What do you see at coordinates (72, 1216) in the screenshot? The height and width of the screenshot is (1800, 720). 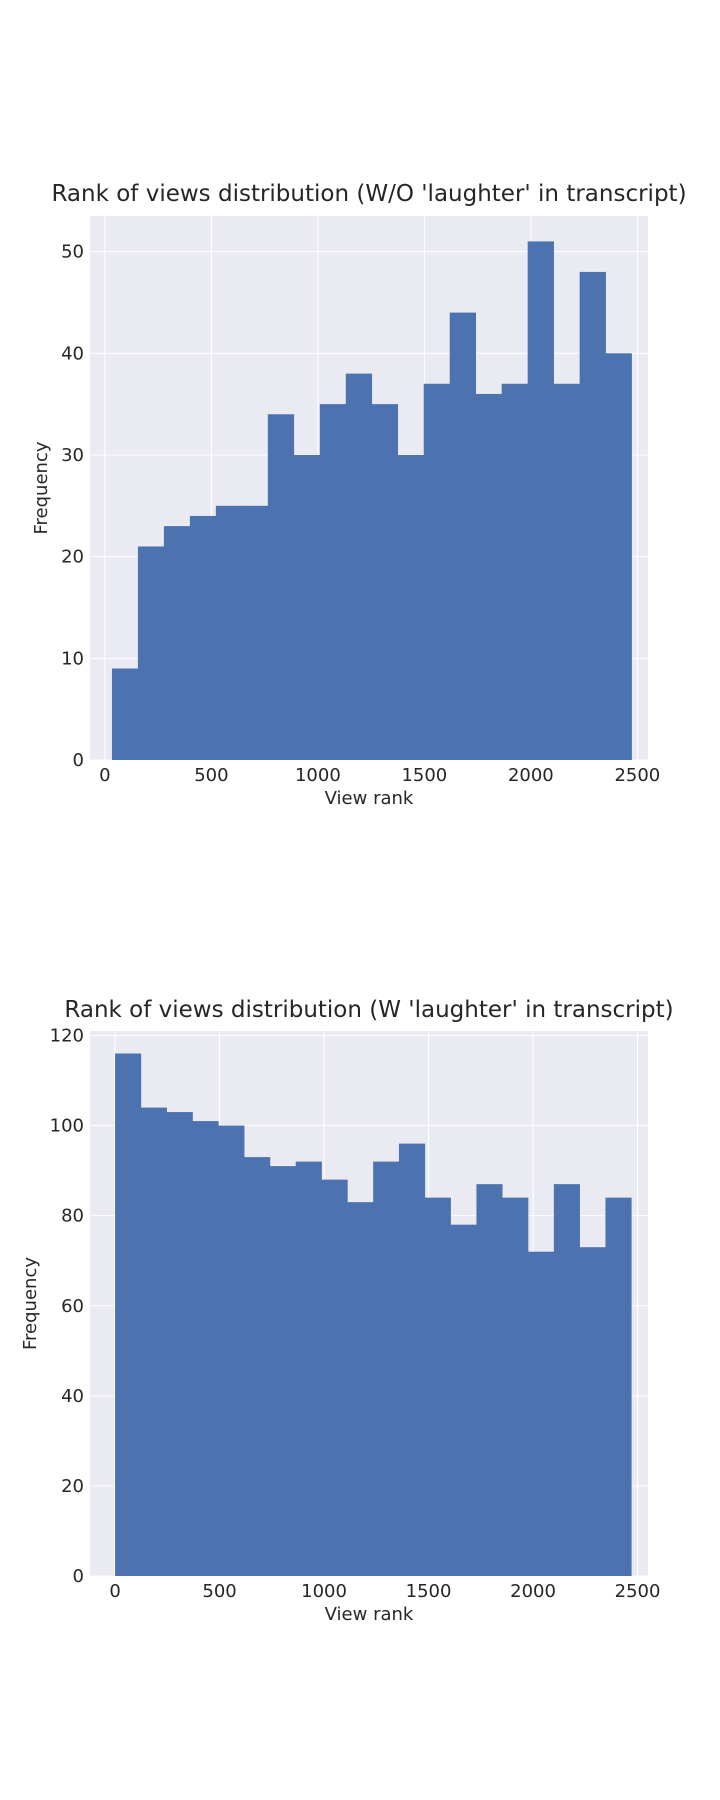 I see `y-tick-label: 80` at bounding box center [72, 1216].